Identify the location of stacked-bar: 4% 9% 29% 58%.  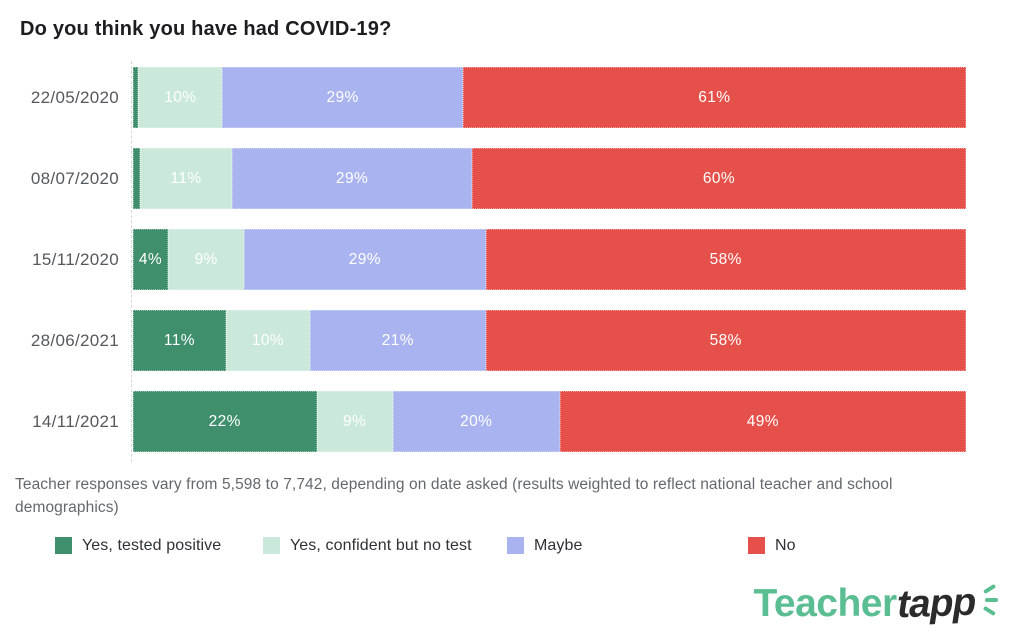
(549, 259).